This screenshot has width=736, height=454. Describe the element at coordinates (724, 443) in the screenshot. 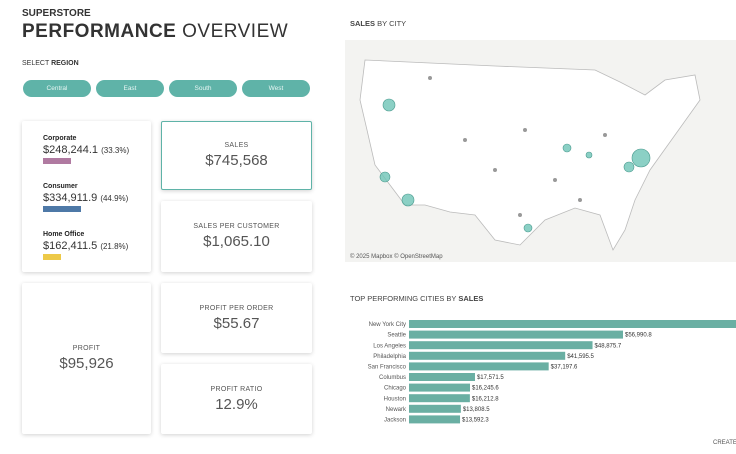

I see `footer-text: CREATE` at that location.